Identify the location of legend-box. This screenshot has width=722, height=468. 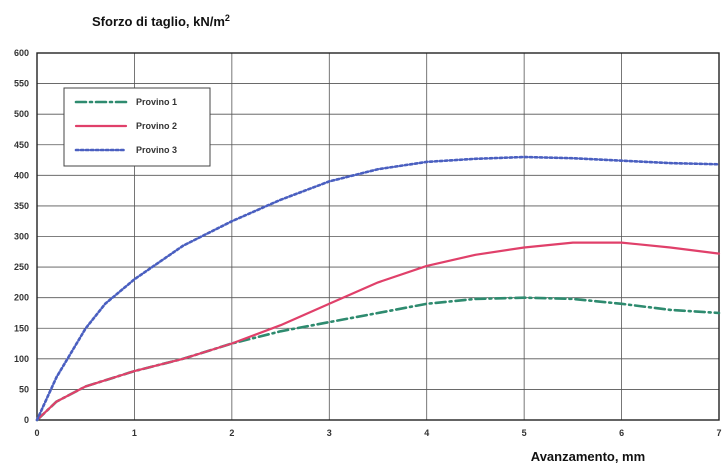
(137, 127).